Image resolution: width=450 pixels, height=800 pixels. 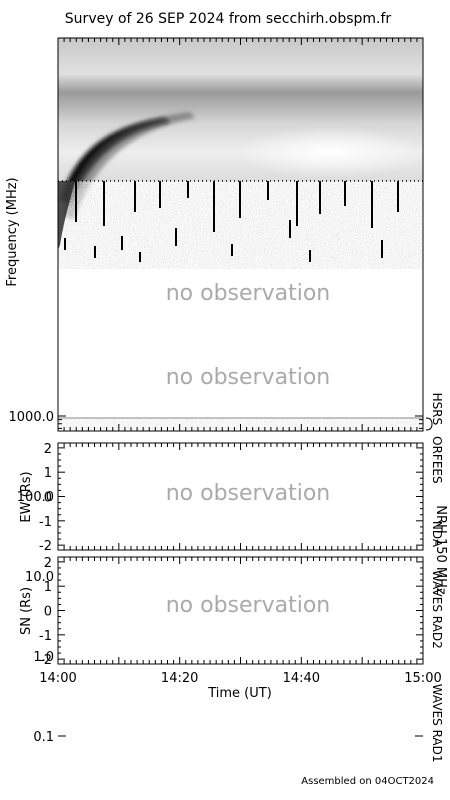 I want to click on freq-tick-label: 100.0, so click(x=35, y=497).